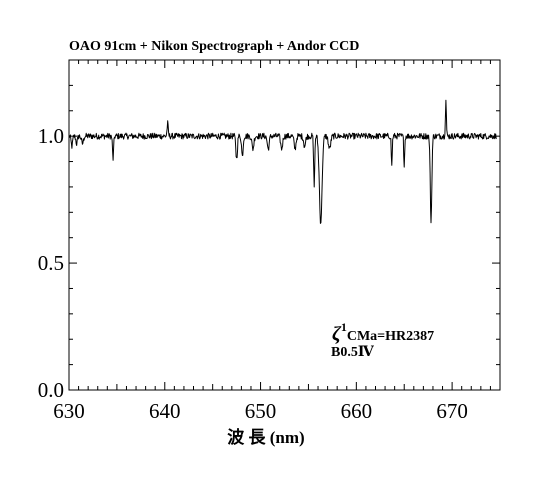 Image resolution: width=533 pixels, height=482 pixels. I want to click on x-tick-label: 650, so click(261, 411).